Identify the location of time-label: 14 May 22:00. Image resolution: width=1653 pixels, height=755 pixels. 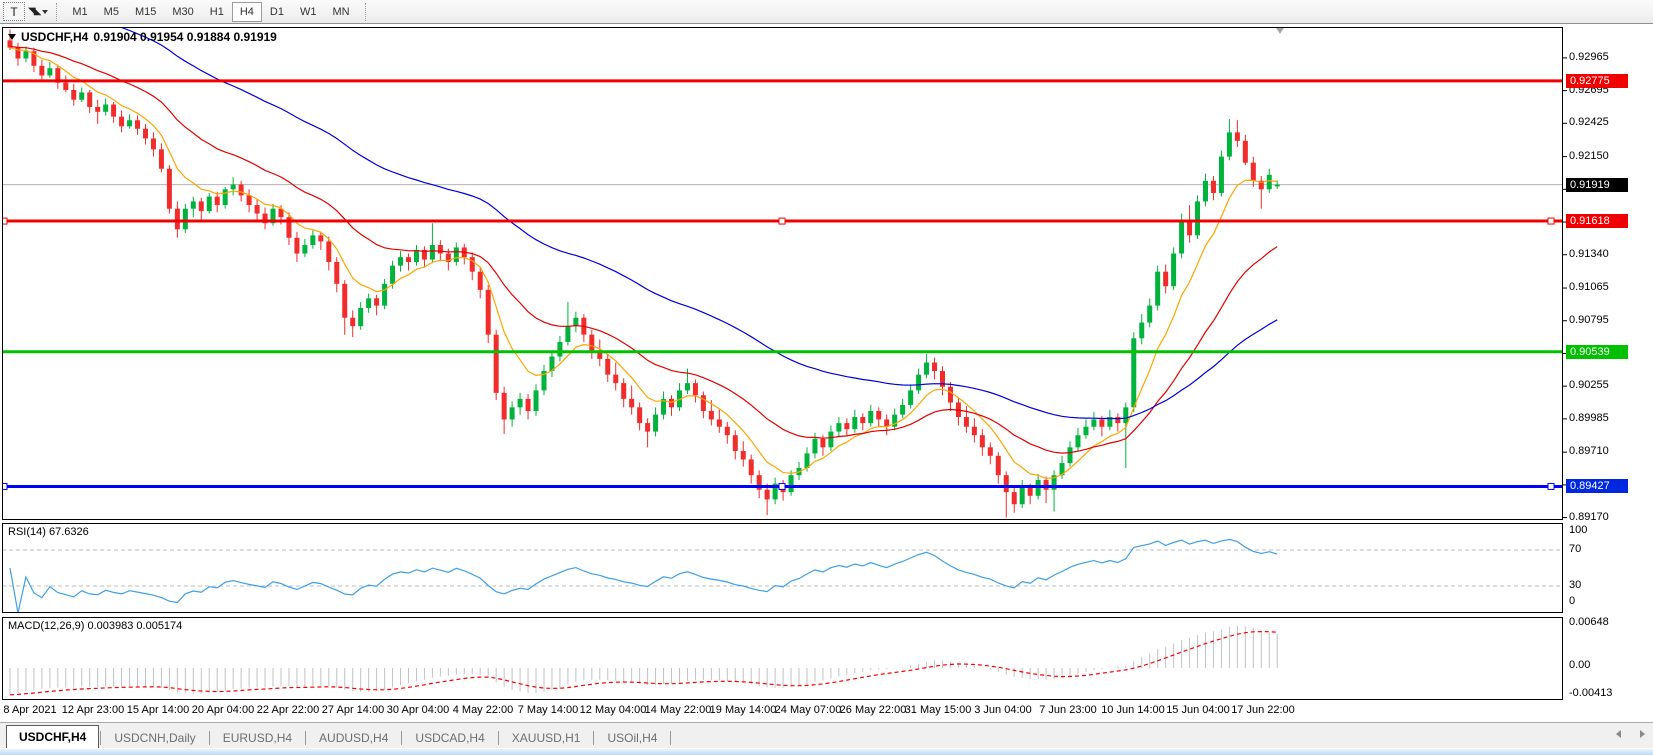
(678, 710).